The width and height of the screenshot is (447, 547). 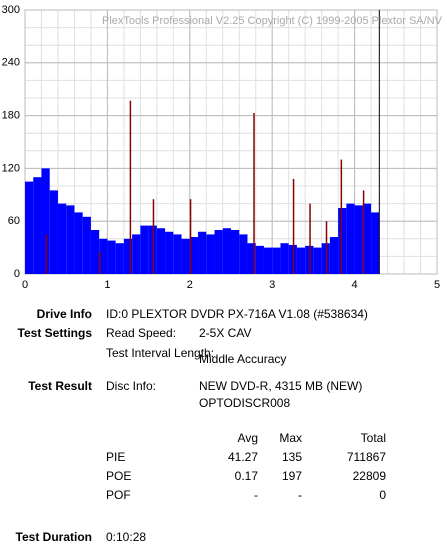 What do you see at coordinates (107, 285) in the screenshot?
I see `x-tick-label: 1` at bounding box center [107, 285].